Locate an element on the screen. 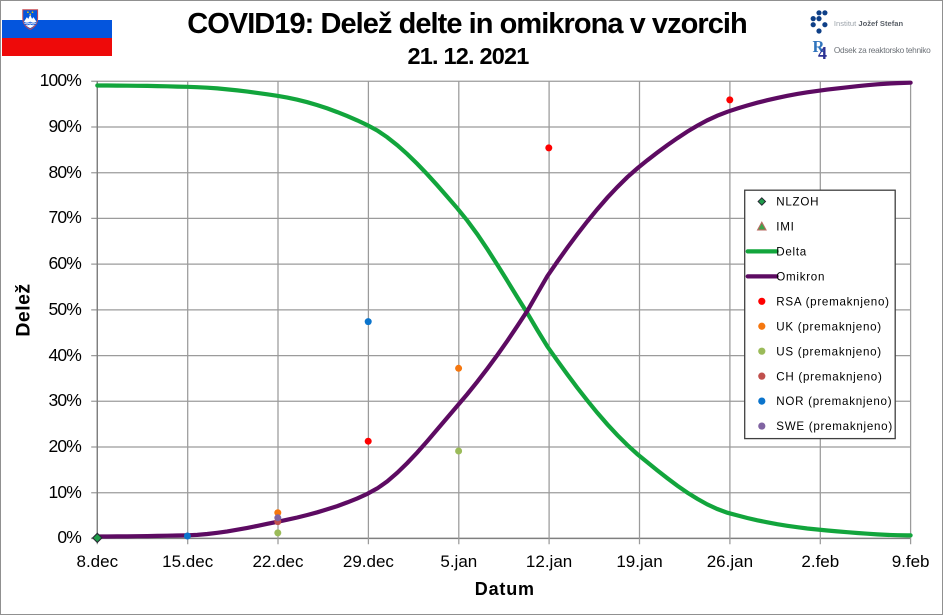  svg-text: SWE (premaknjeno) is located at coordinates (834, 426).